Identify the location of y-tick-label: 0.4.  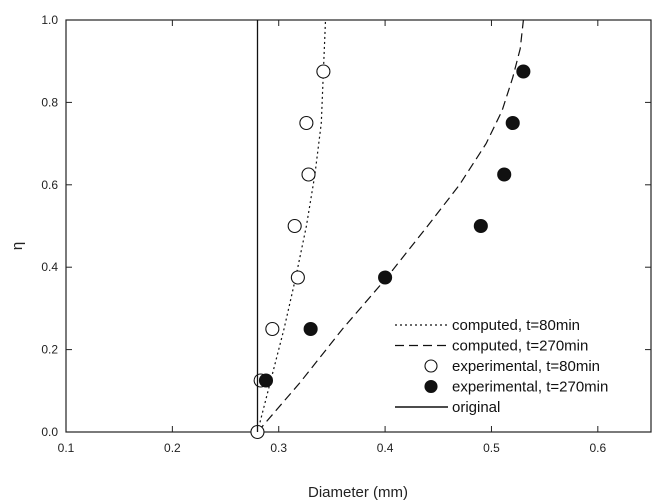
(49, 267).